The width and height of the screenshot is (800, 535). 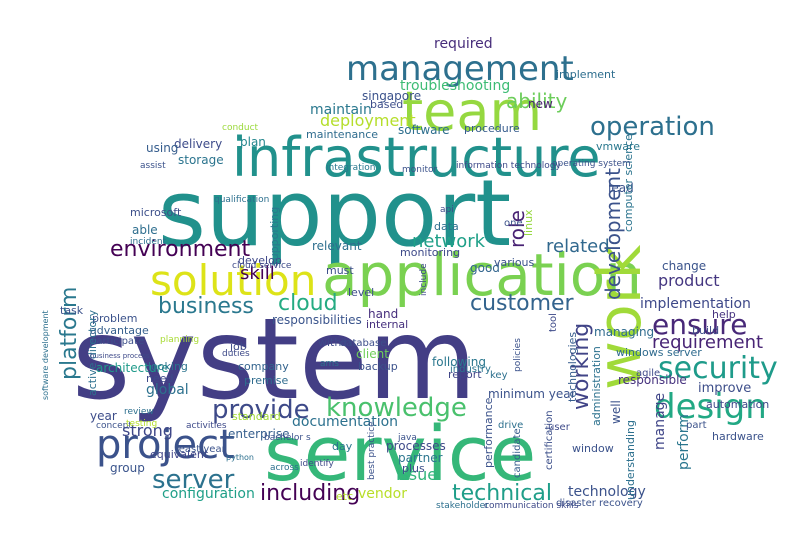 What do you see at coordinates (416, 157) in the screenshot?
I see `word-infrastructure: infrastructure` at bounding box center [416, 157].